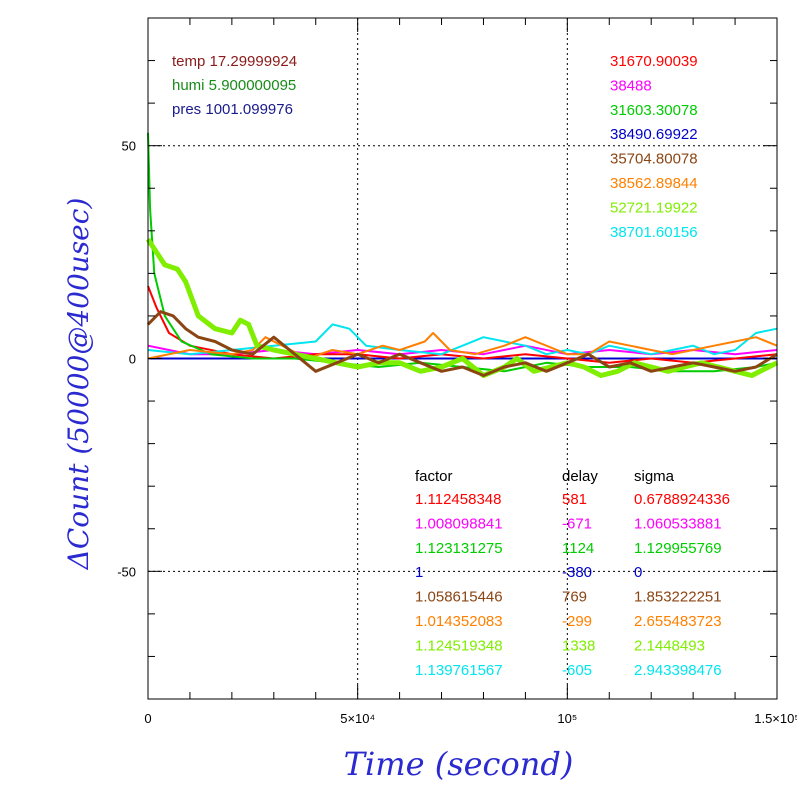 This screenshot has height=797, width=797. Describe the element at coordinates (580, 476) in the screenshot. I see `table-header: delay` at that location.